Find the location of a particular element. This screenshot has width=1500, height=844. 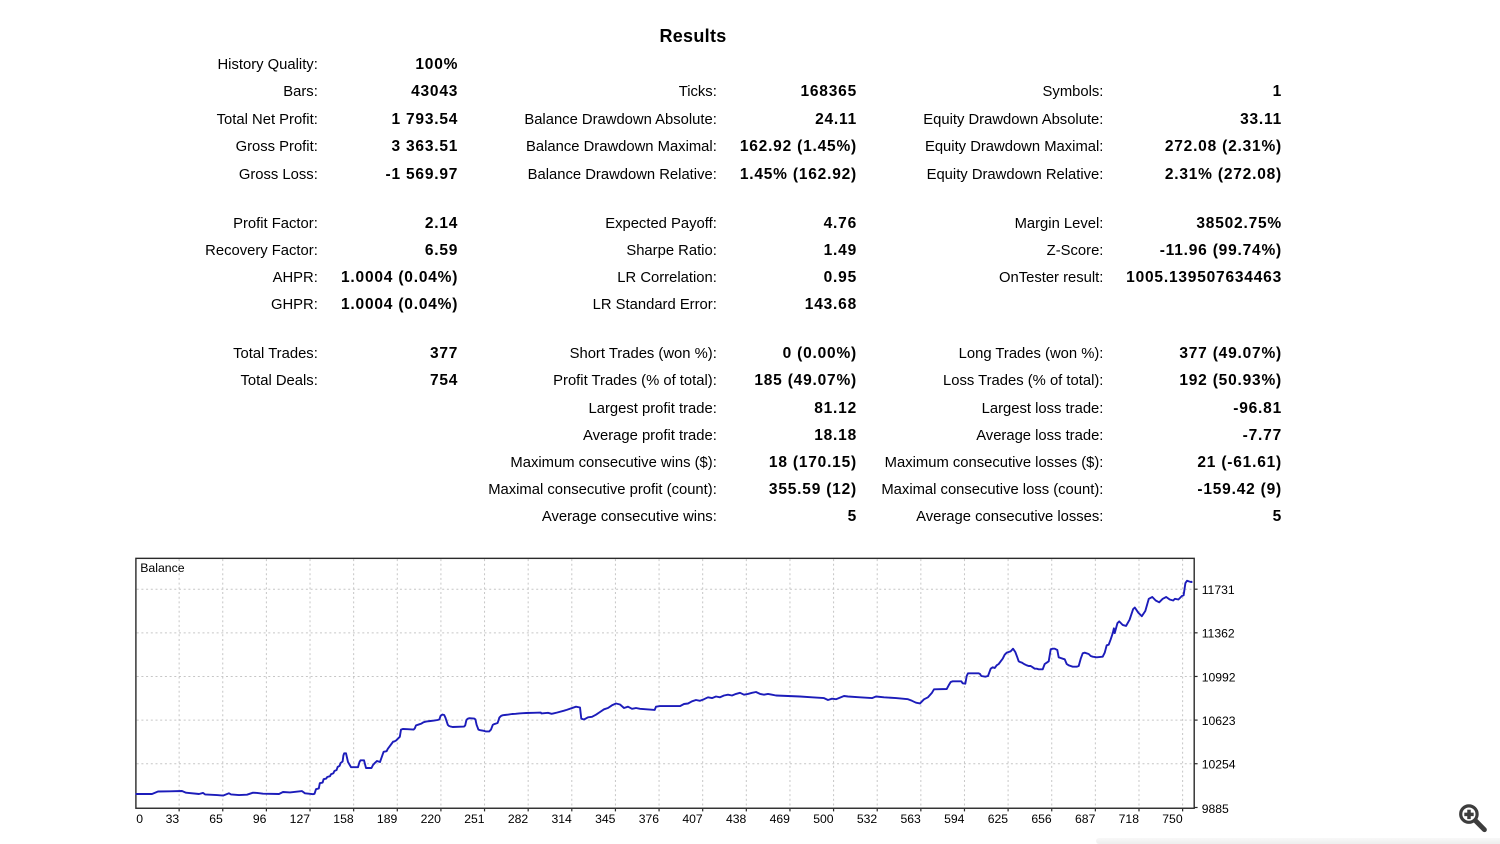

svg-text: 10992 is located at coordinates (1219, 677).